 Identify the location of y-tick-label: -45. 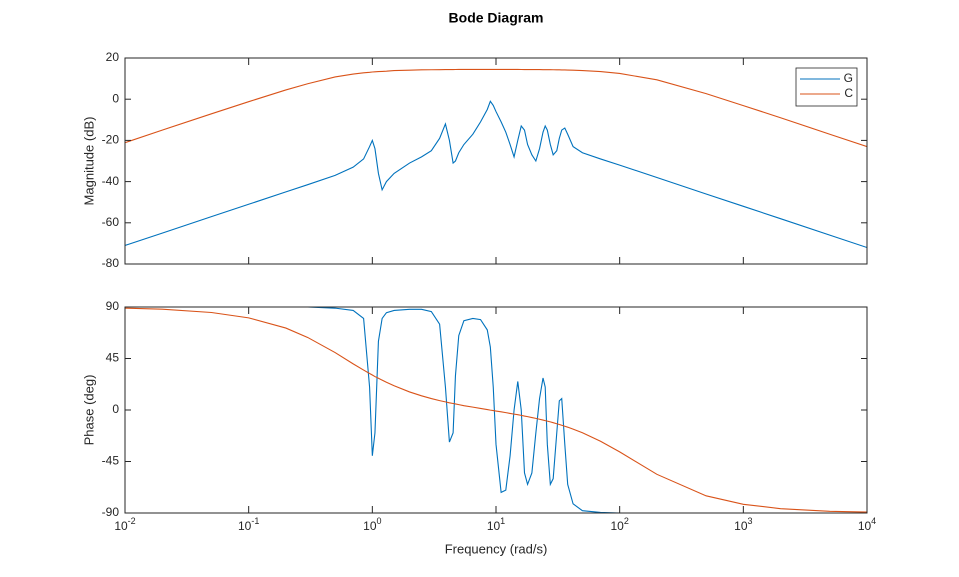
(111, 461).